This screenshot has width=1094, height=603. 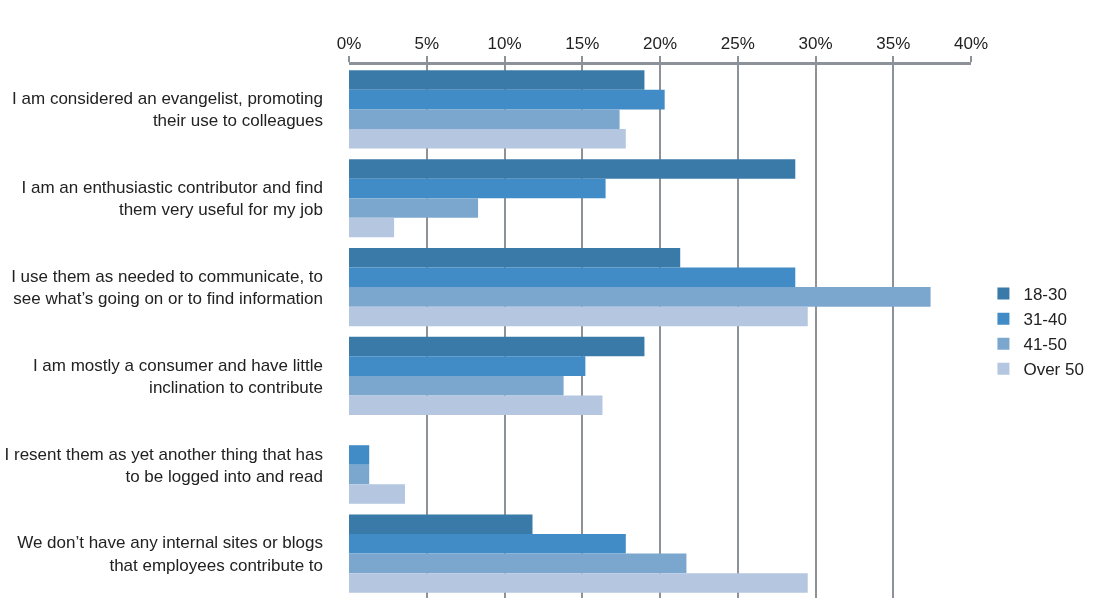 I want to click on y-tick-label: I am considered an evangelist, promoting their use to colleagues, so click(x=167, y=110).